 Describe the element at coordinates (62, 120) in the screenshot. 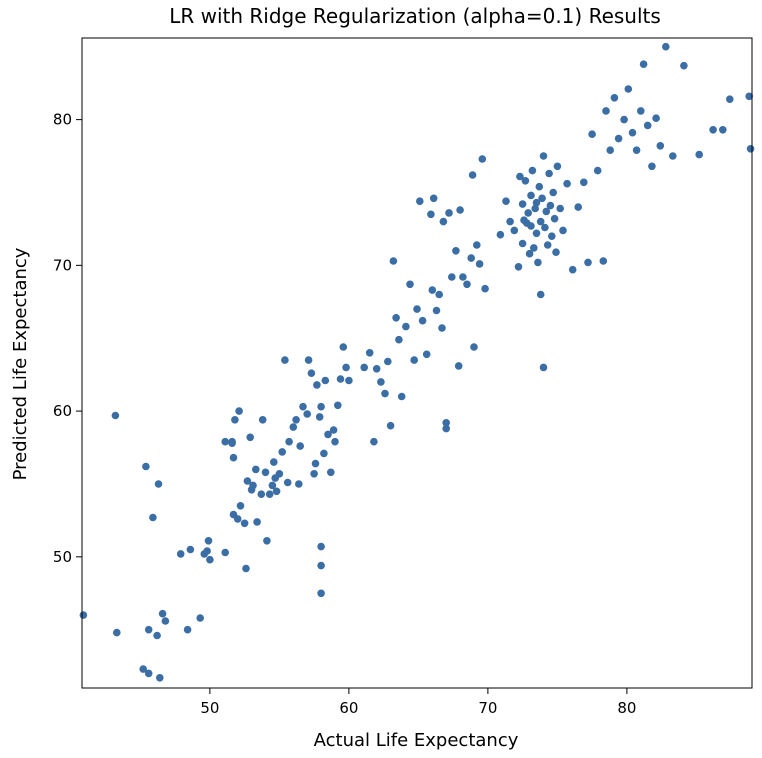

I see `y-tick-label-80: 80` at that location.